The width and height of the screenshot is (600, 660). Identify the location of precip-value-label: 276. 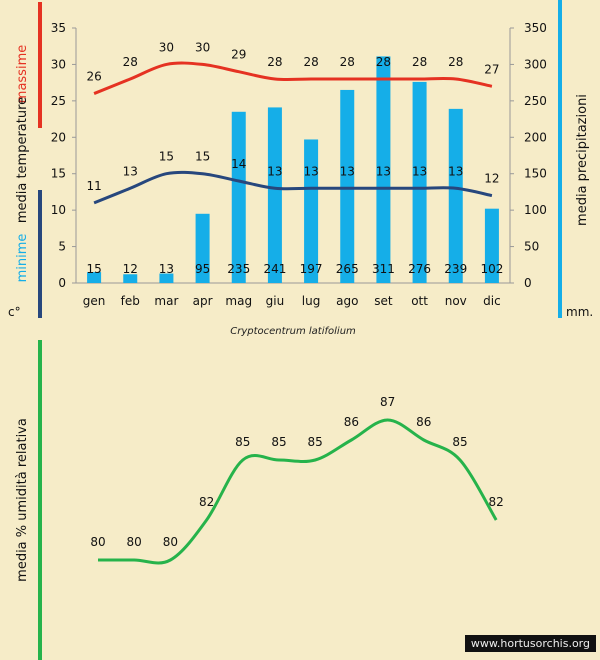
(419, 269).